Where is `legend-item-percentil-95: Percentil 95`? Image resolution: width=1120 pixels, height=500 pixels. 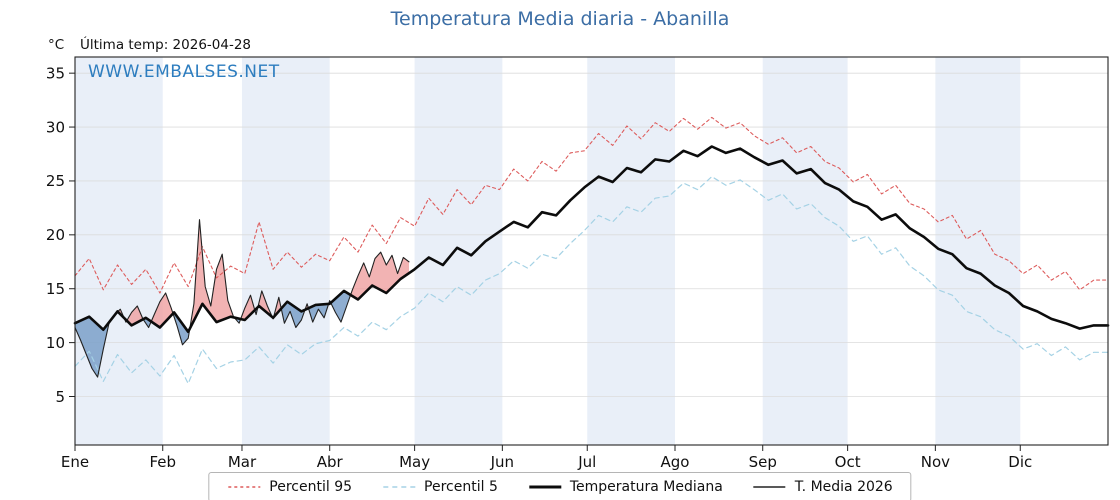
legend-item-percentil-95: Percentil 95 is located at coordinates (289, 487).